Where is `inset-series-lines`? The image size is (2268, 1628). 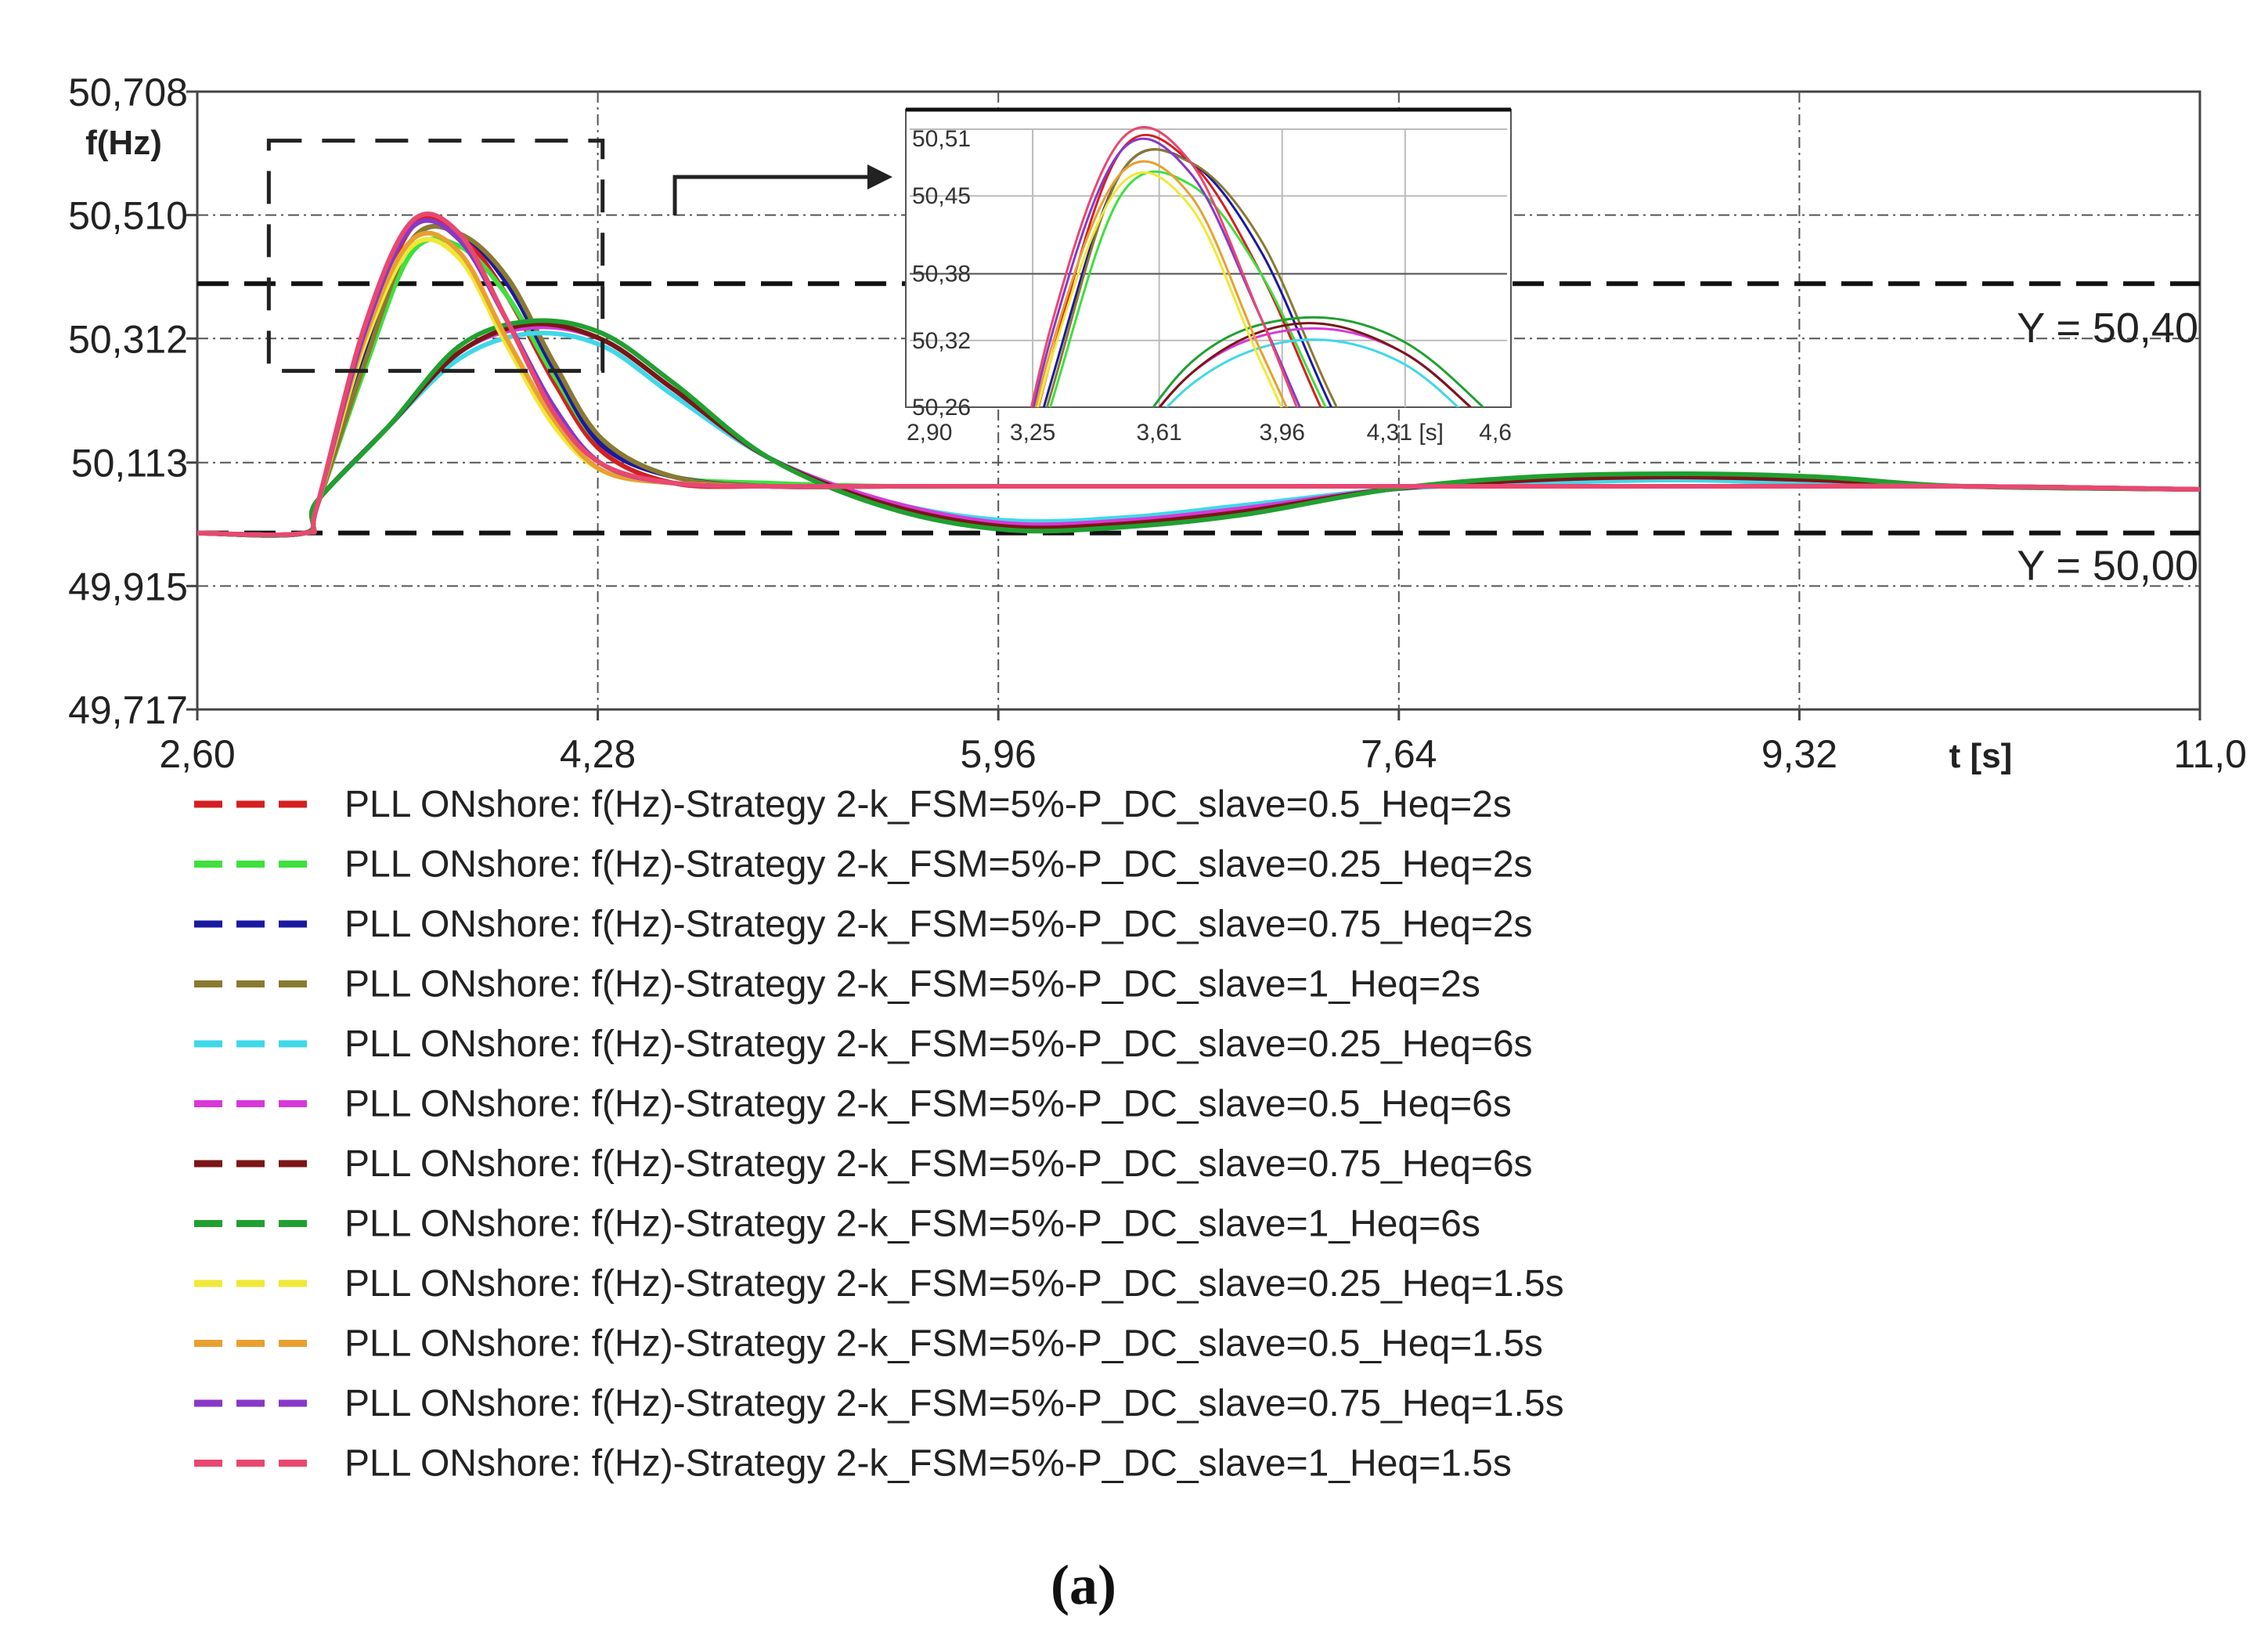
inset-series-lines is located at coordinates (1257, 266).